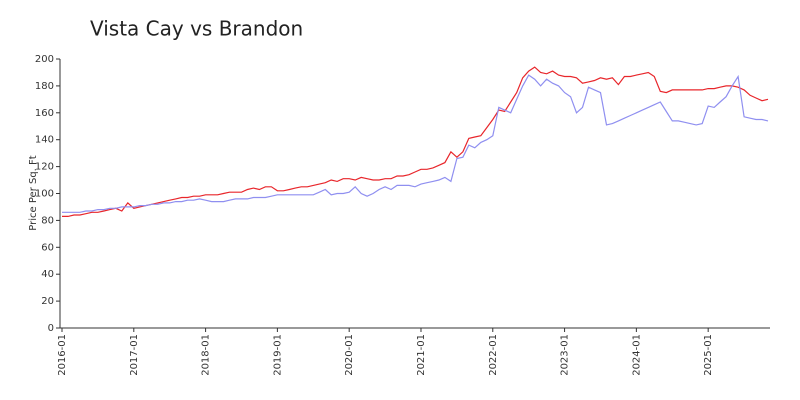 The width and height of the screenshot is (800, 400). What do you see at coordinates (44, 59) in the screenshot?
I see `y-tick-label: 200` at bounding box center [44, 59].